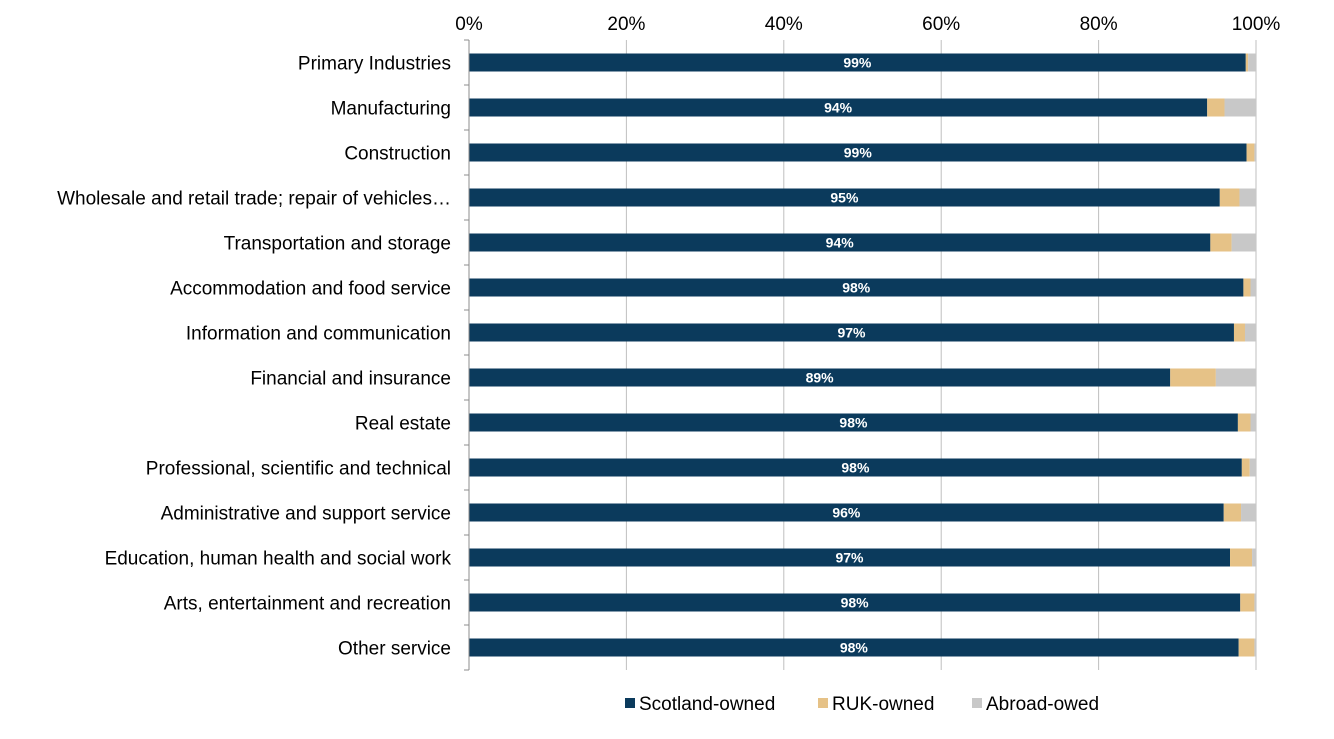  What do you see at coordinates (394, 649) in the screenshot?
I see `category-label: Other service` at bounding box center [394, 649].